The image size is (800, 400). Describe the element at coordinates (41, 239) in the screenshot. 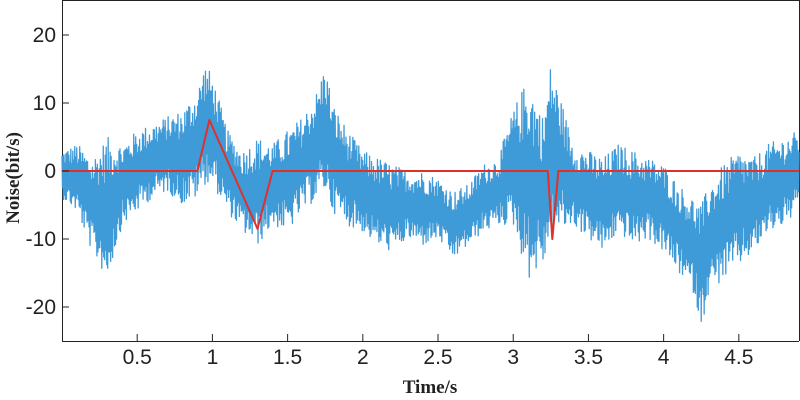

I see `y-tick-label: -10` at that location.